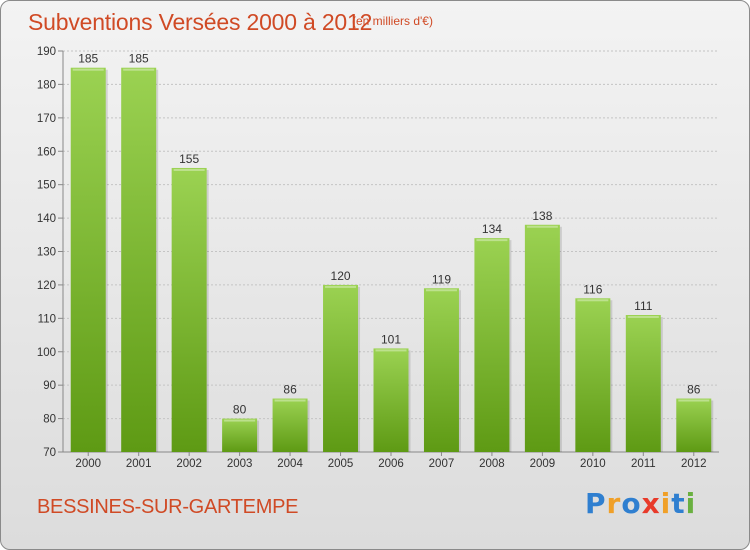 The height and width of the screenshot is (550, 750). What do you see at coordinates (593, 464) in the screenshot?
I see `x-tick-label: 2010` at bounding box center [593, 464].